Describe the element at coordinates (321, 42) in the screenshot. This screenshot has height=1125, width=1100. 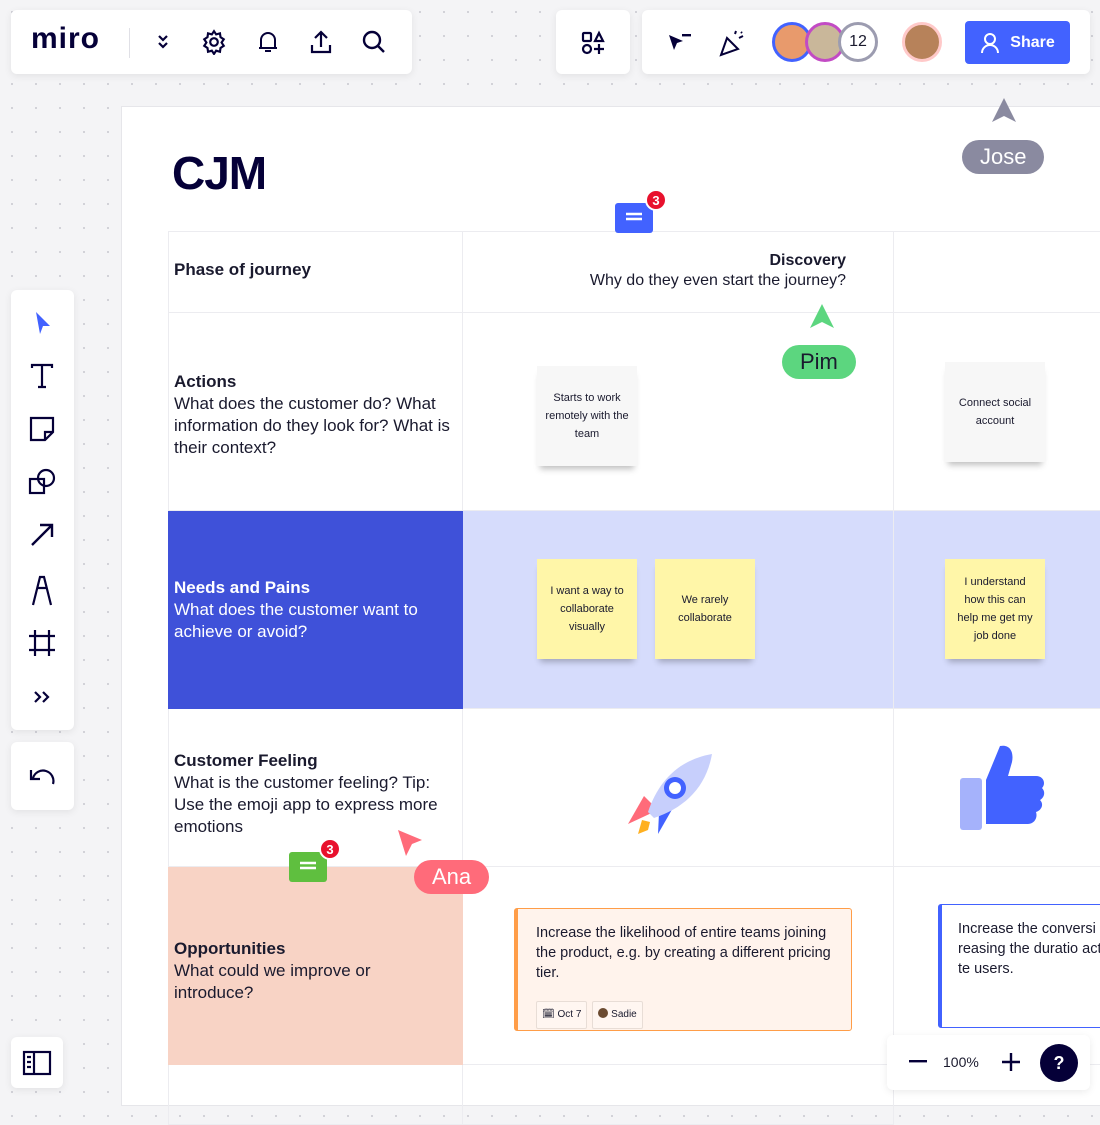
I see `upload-icon` at that location.